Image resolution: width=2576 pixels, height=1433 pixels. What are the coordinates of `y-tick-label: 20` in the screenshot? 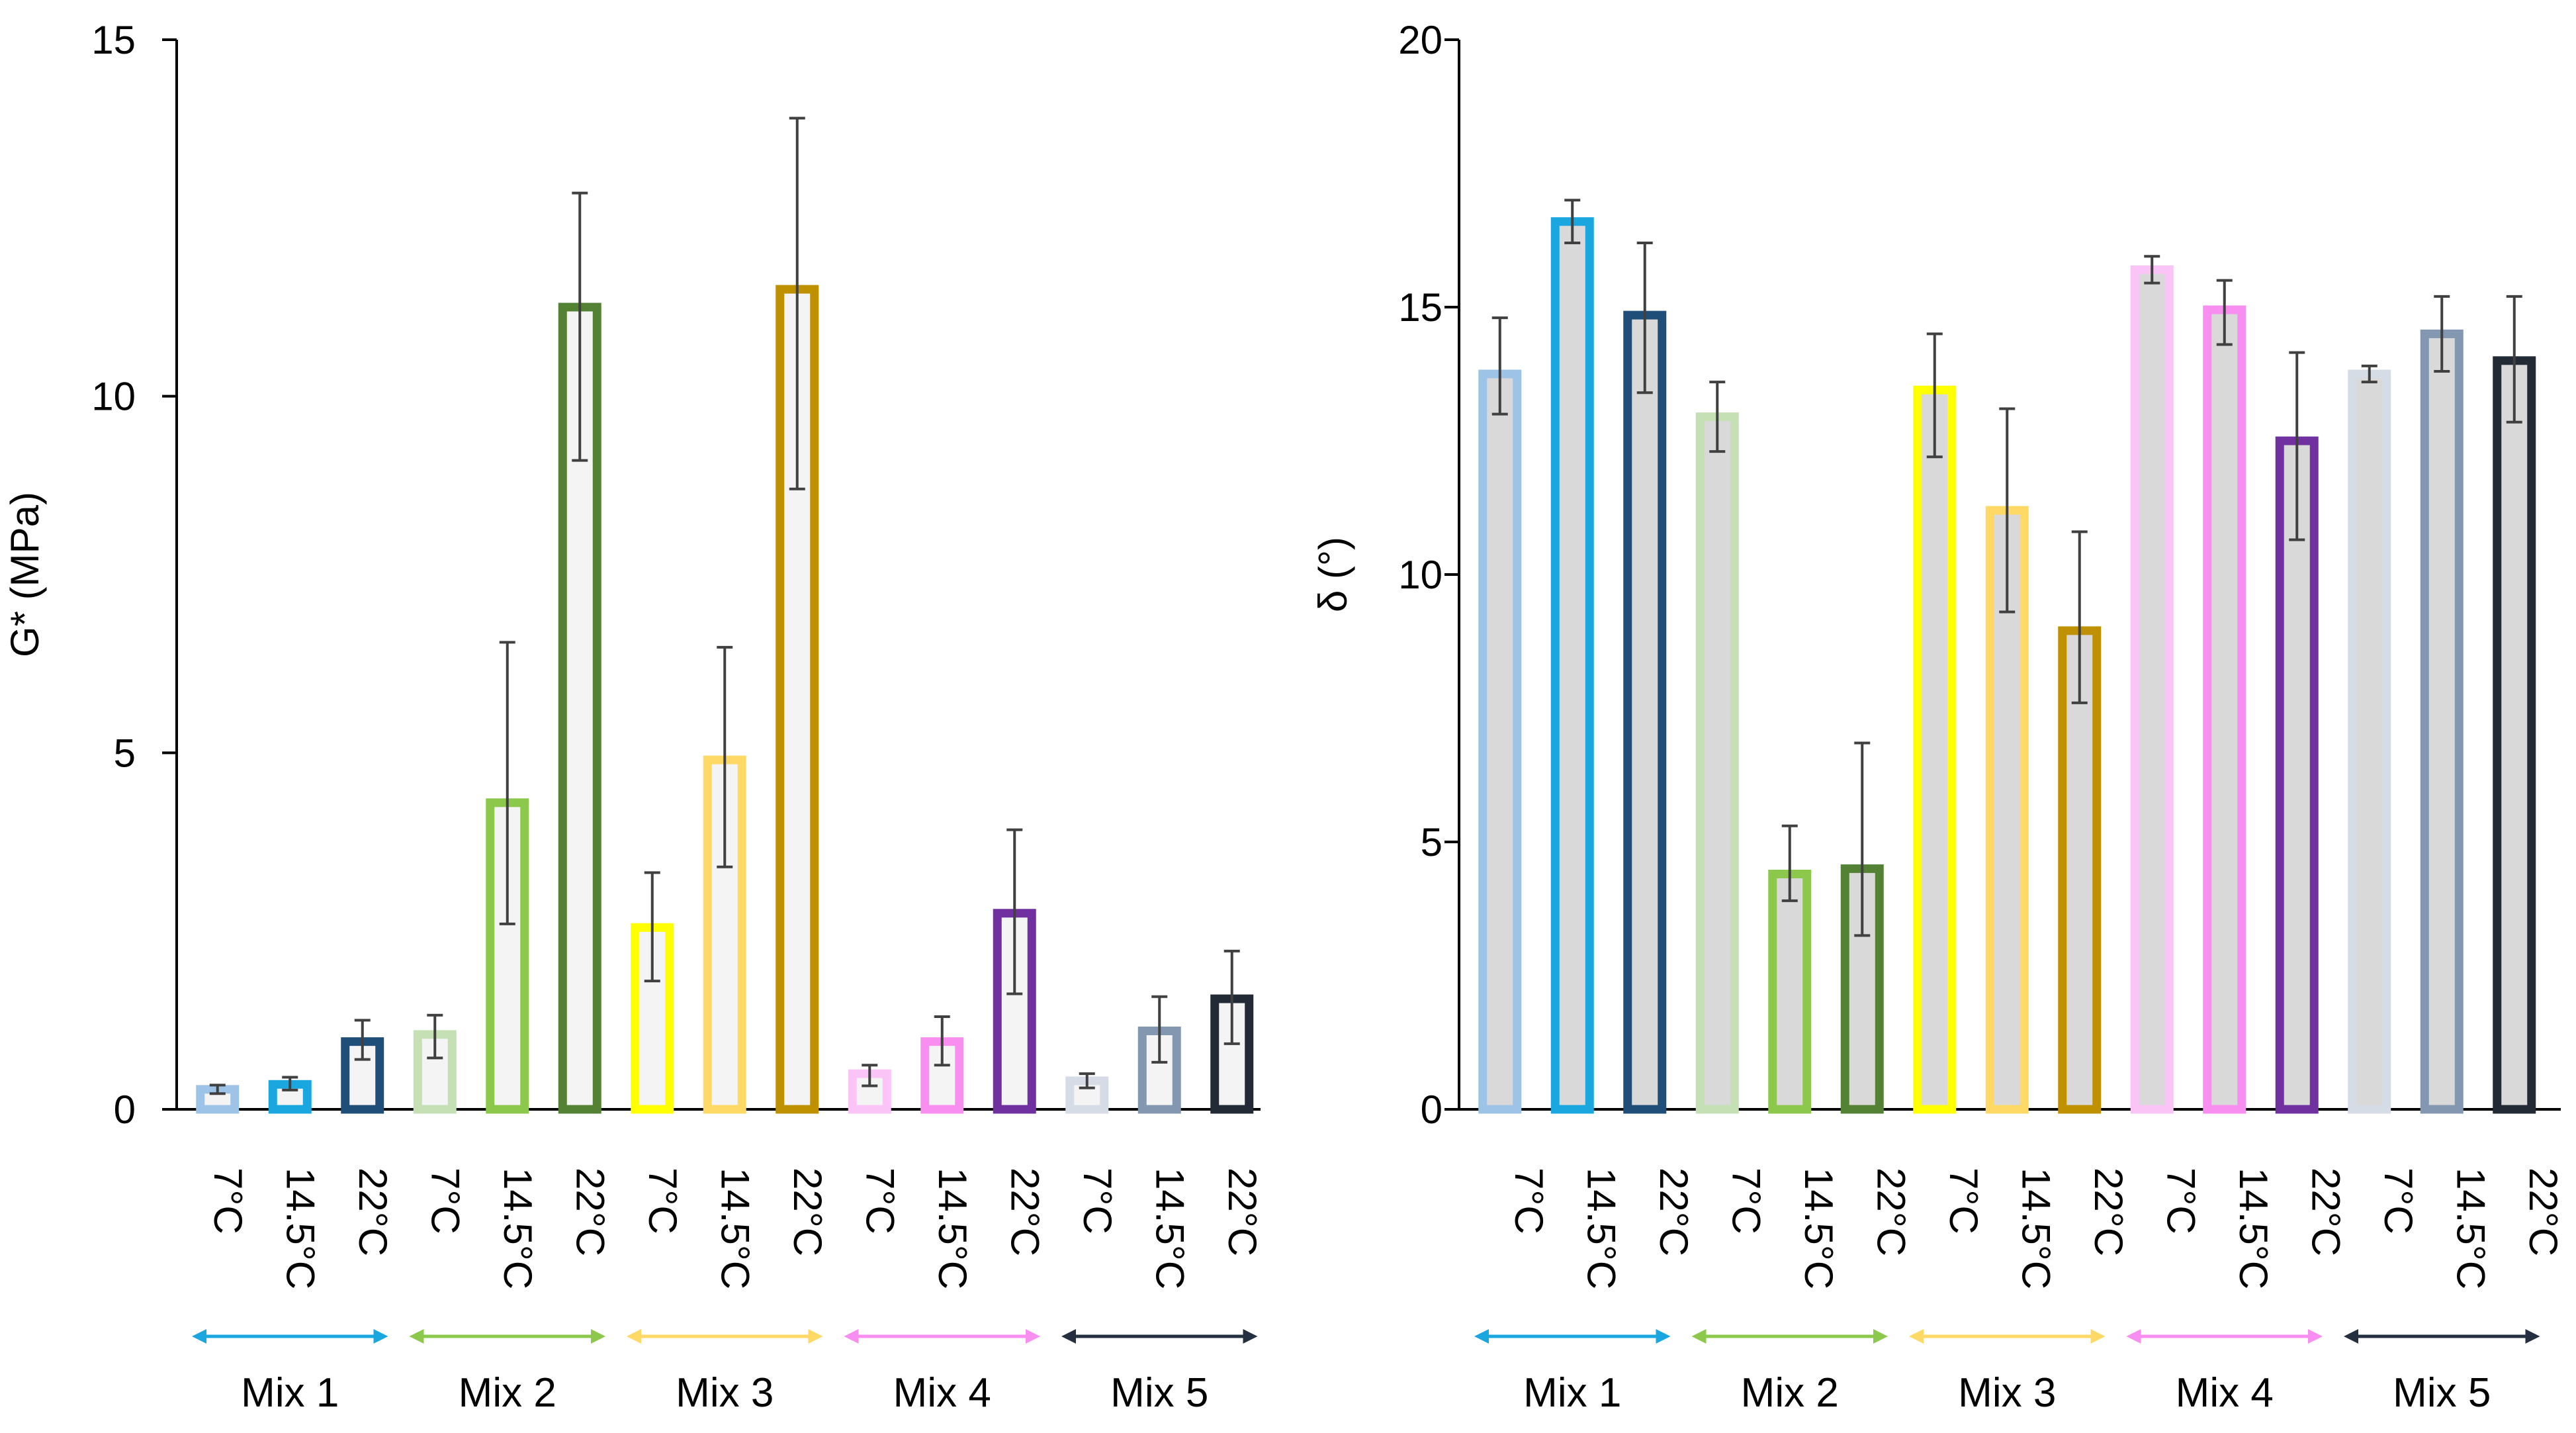 It's located at (1420, 40).